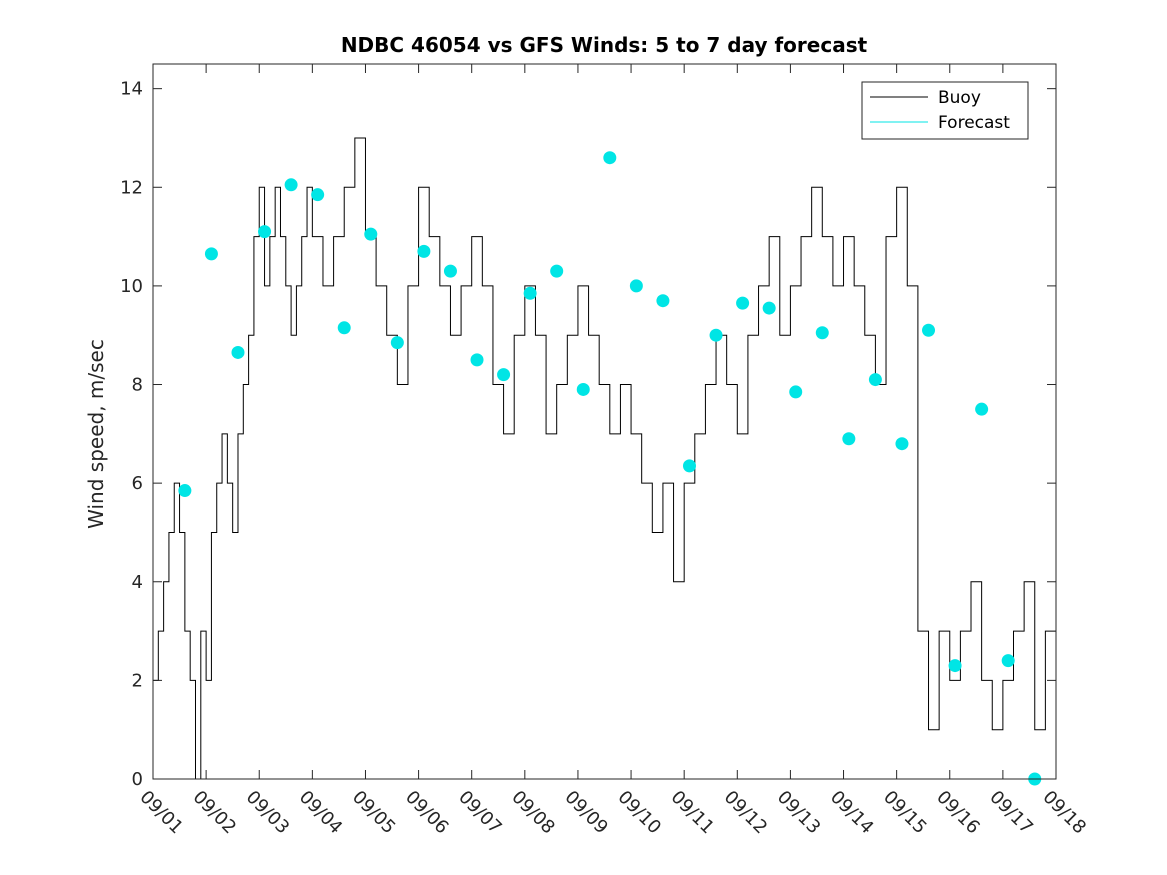 This screenshot has height=875, width=1167. What do you see at coordinates (974, 123) in the screenshot?
I see `legend-forecast-label: Forecast` at bounding box center [974, 123].